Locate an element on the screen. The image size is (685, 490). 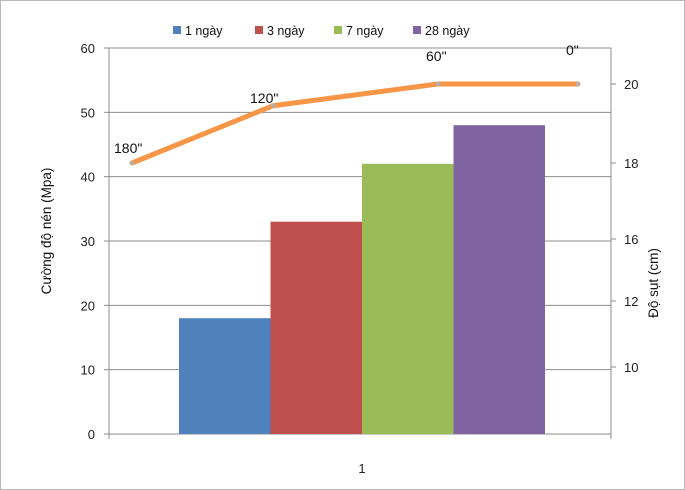
y-tick-label: 40 is located at coordinates (88, 177).